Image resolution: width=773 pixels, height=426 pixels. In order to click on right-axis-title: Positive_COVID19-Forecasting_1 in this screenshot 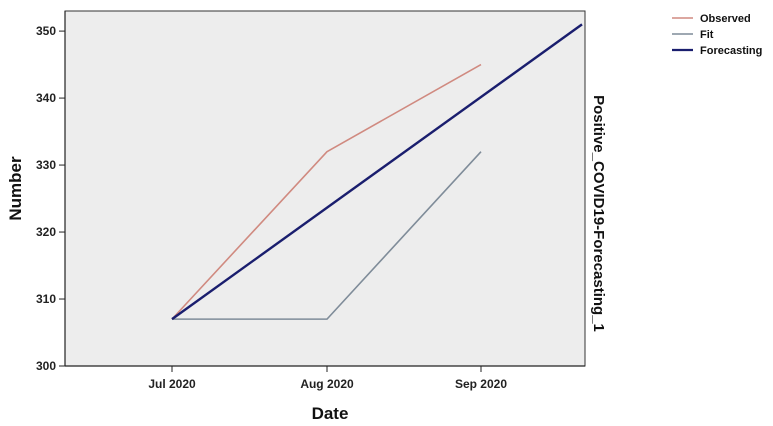, I will do `click(598, 213)`.